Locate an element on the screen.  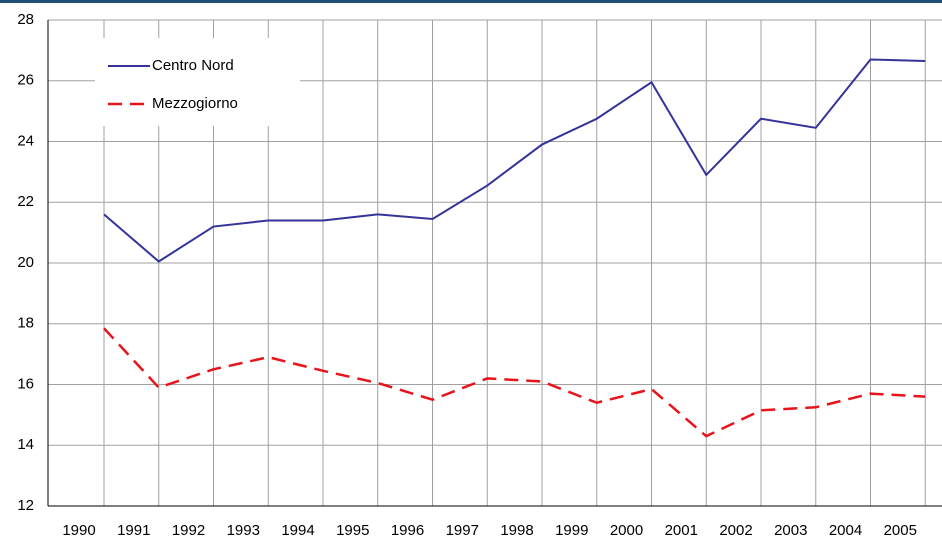
legend-label: Mezzogiorno is located at coordinates (195, 103).